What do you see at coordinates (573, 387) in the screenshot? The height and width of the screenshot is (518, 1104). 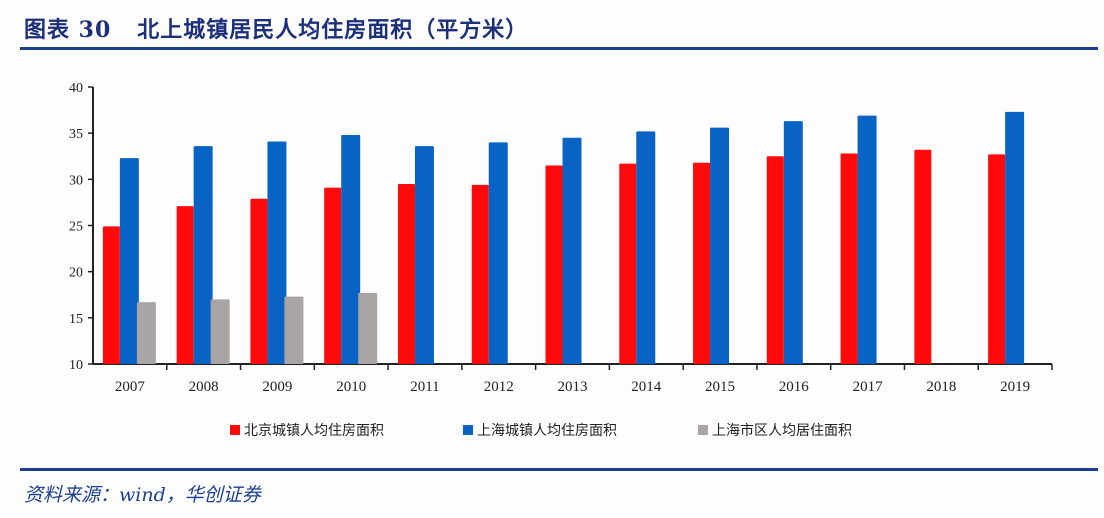 I see `x-tick-label: 2013` at bounding box center [573, 387].